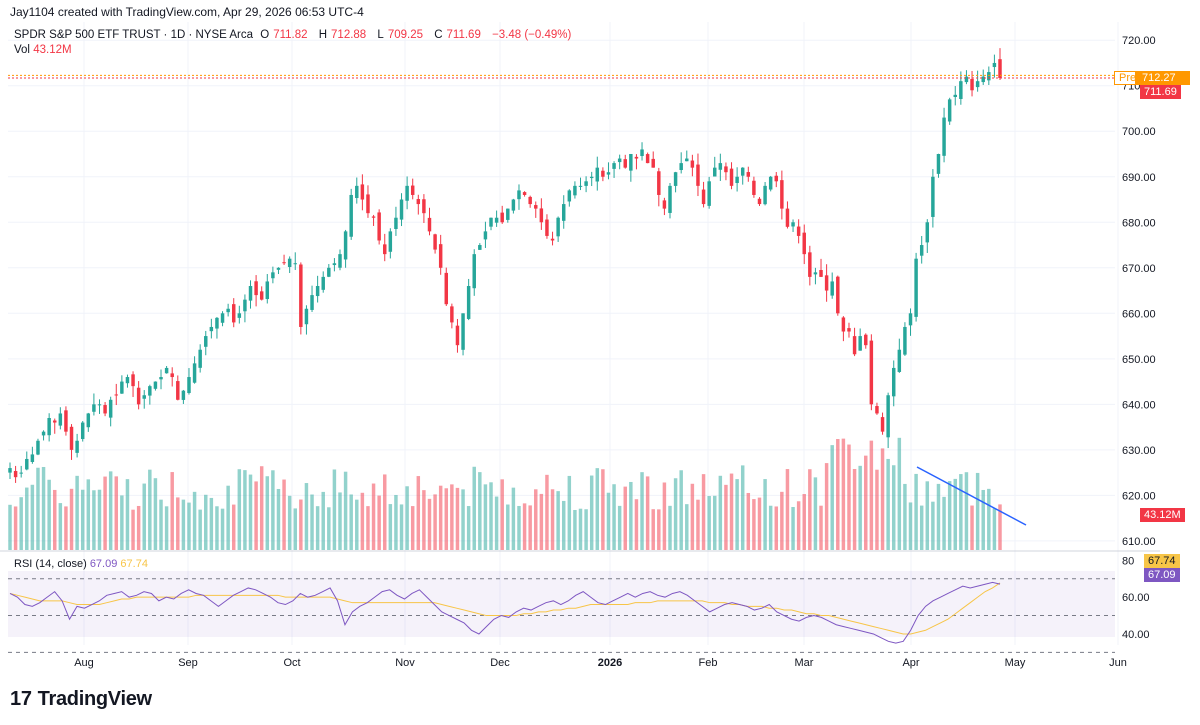  What do you see at coordinates (1128, 561) in the screenshot?
I see `rsi-tick-label: 80` at bounding box center [1128, 561].